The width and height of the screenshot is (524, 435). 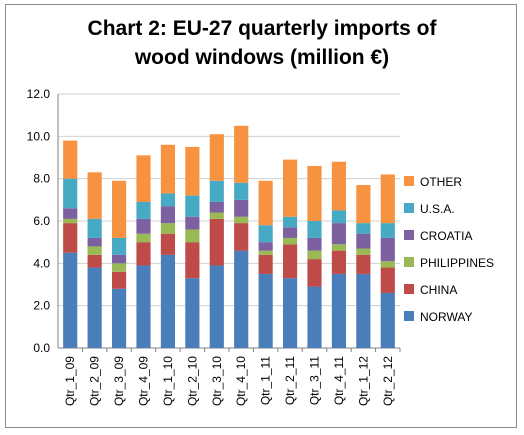 What do you see at coordinates (262, 28) in the screenshot?
I see `chart-title-line-1: Chart 2: EU-27 quarterly imports of` at bounding box center [262, 28].